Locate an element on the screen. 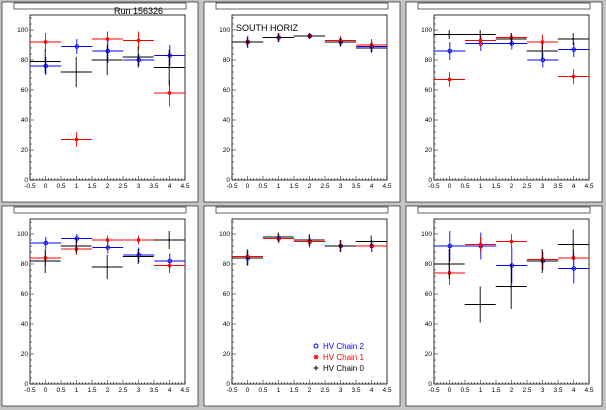 This screenshot has height=410, width=606. panel-annotation: SOUTH HORIZ is located at coordinates (267, 28).